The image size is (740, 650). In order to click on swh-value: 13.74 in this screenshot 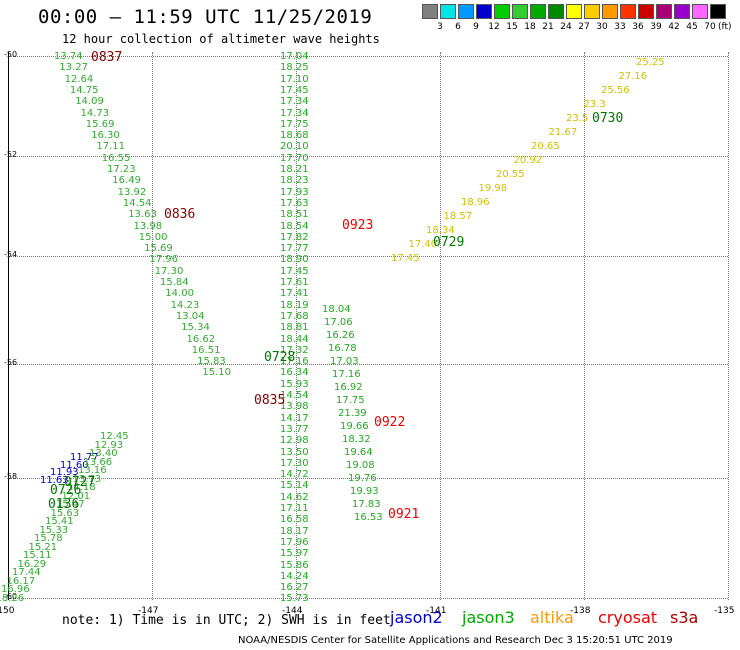, I will do `click(68, 56)`.